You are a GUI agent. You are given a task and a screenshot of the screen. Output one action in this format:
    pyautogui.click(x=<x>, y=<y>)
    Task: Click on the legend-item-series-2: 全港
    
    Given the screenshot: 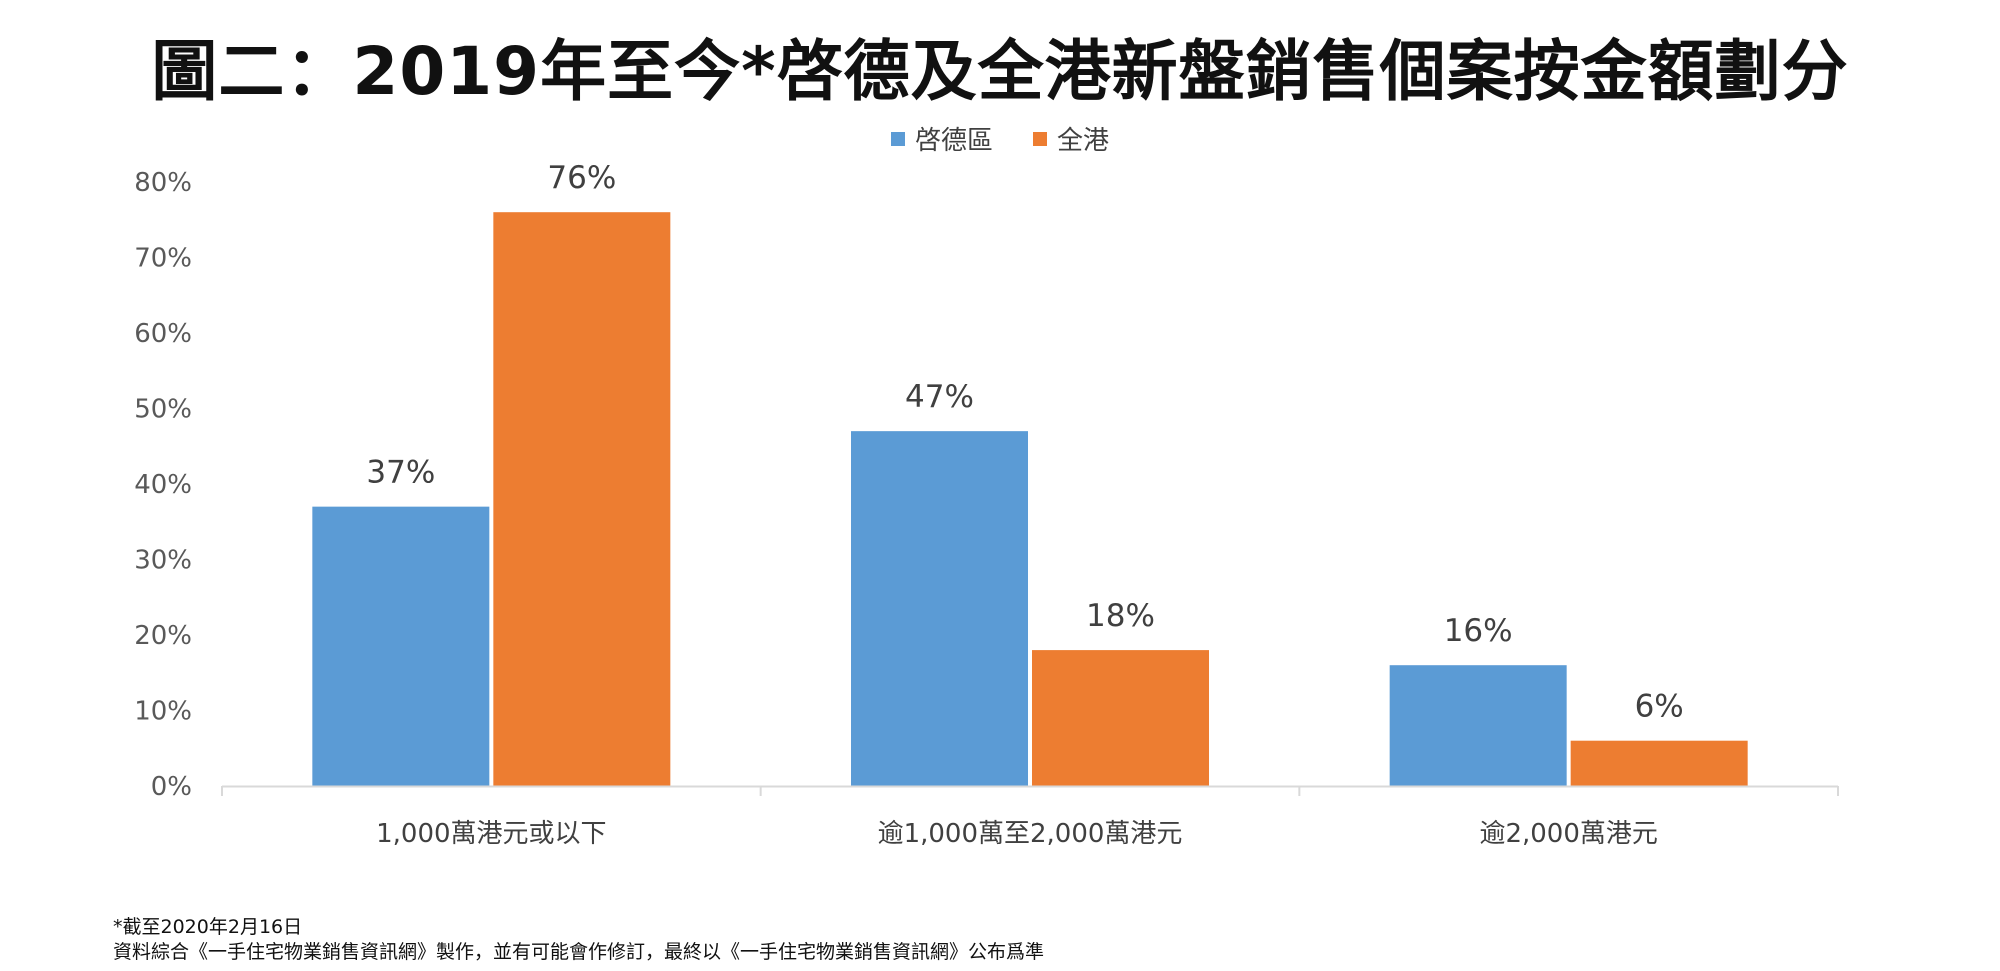 What is the action you would take?
    pyautogui.click(x=1071, y=138)
    